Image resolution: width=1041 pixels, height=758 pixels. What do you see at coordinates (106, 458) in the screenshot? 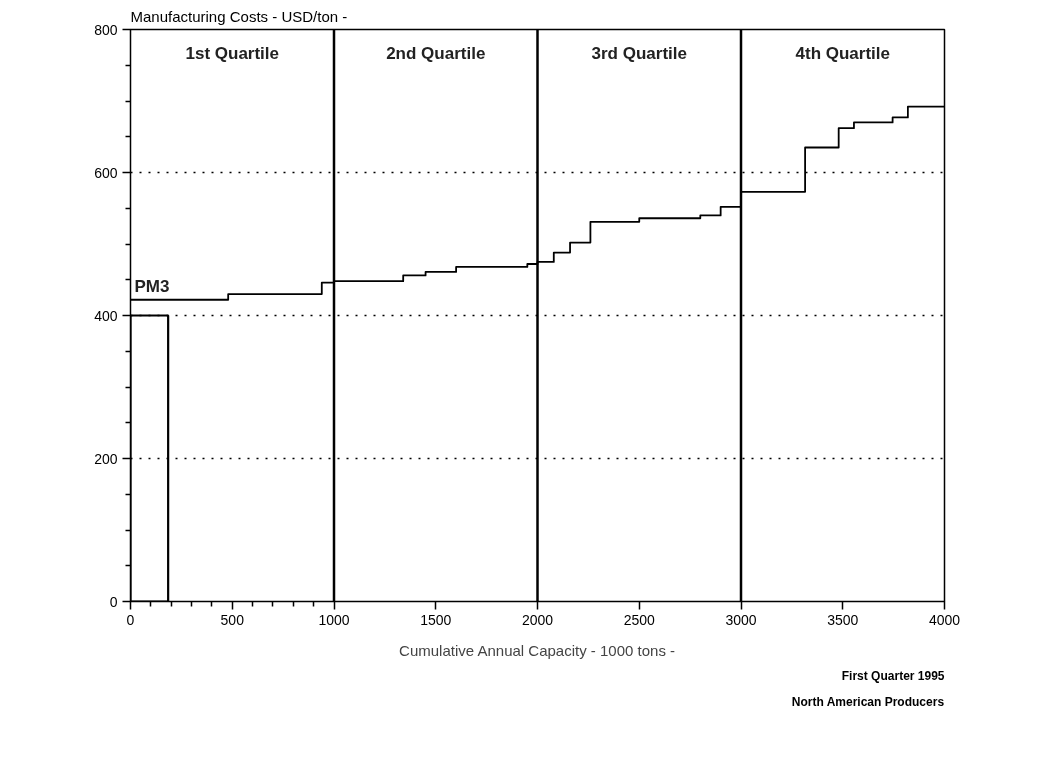
I see `y-tick-label: 200` at bounding box center [106, 458].